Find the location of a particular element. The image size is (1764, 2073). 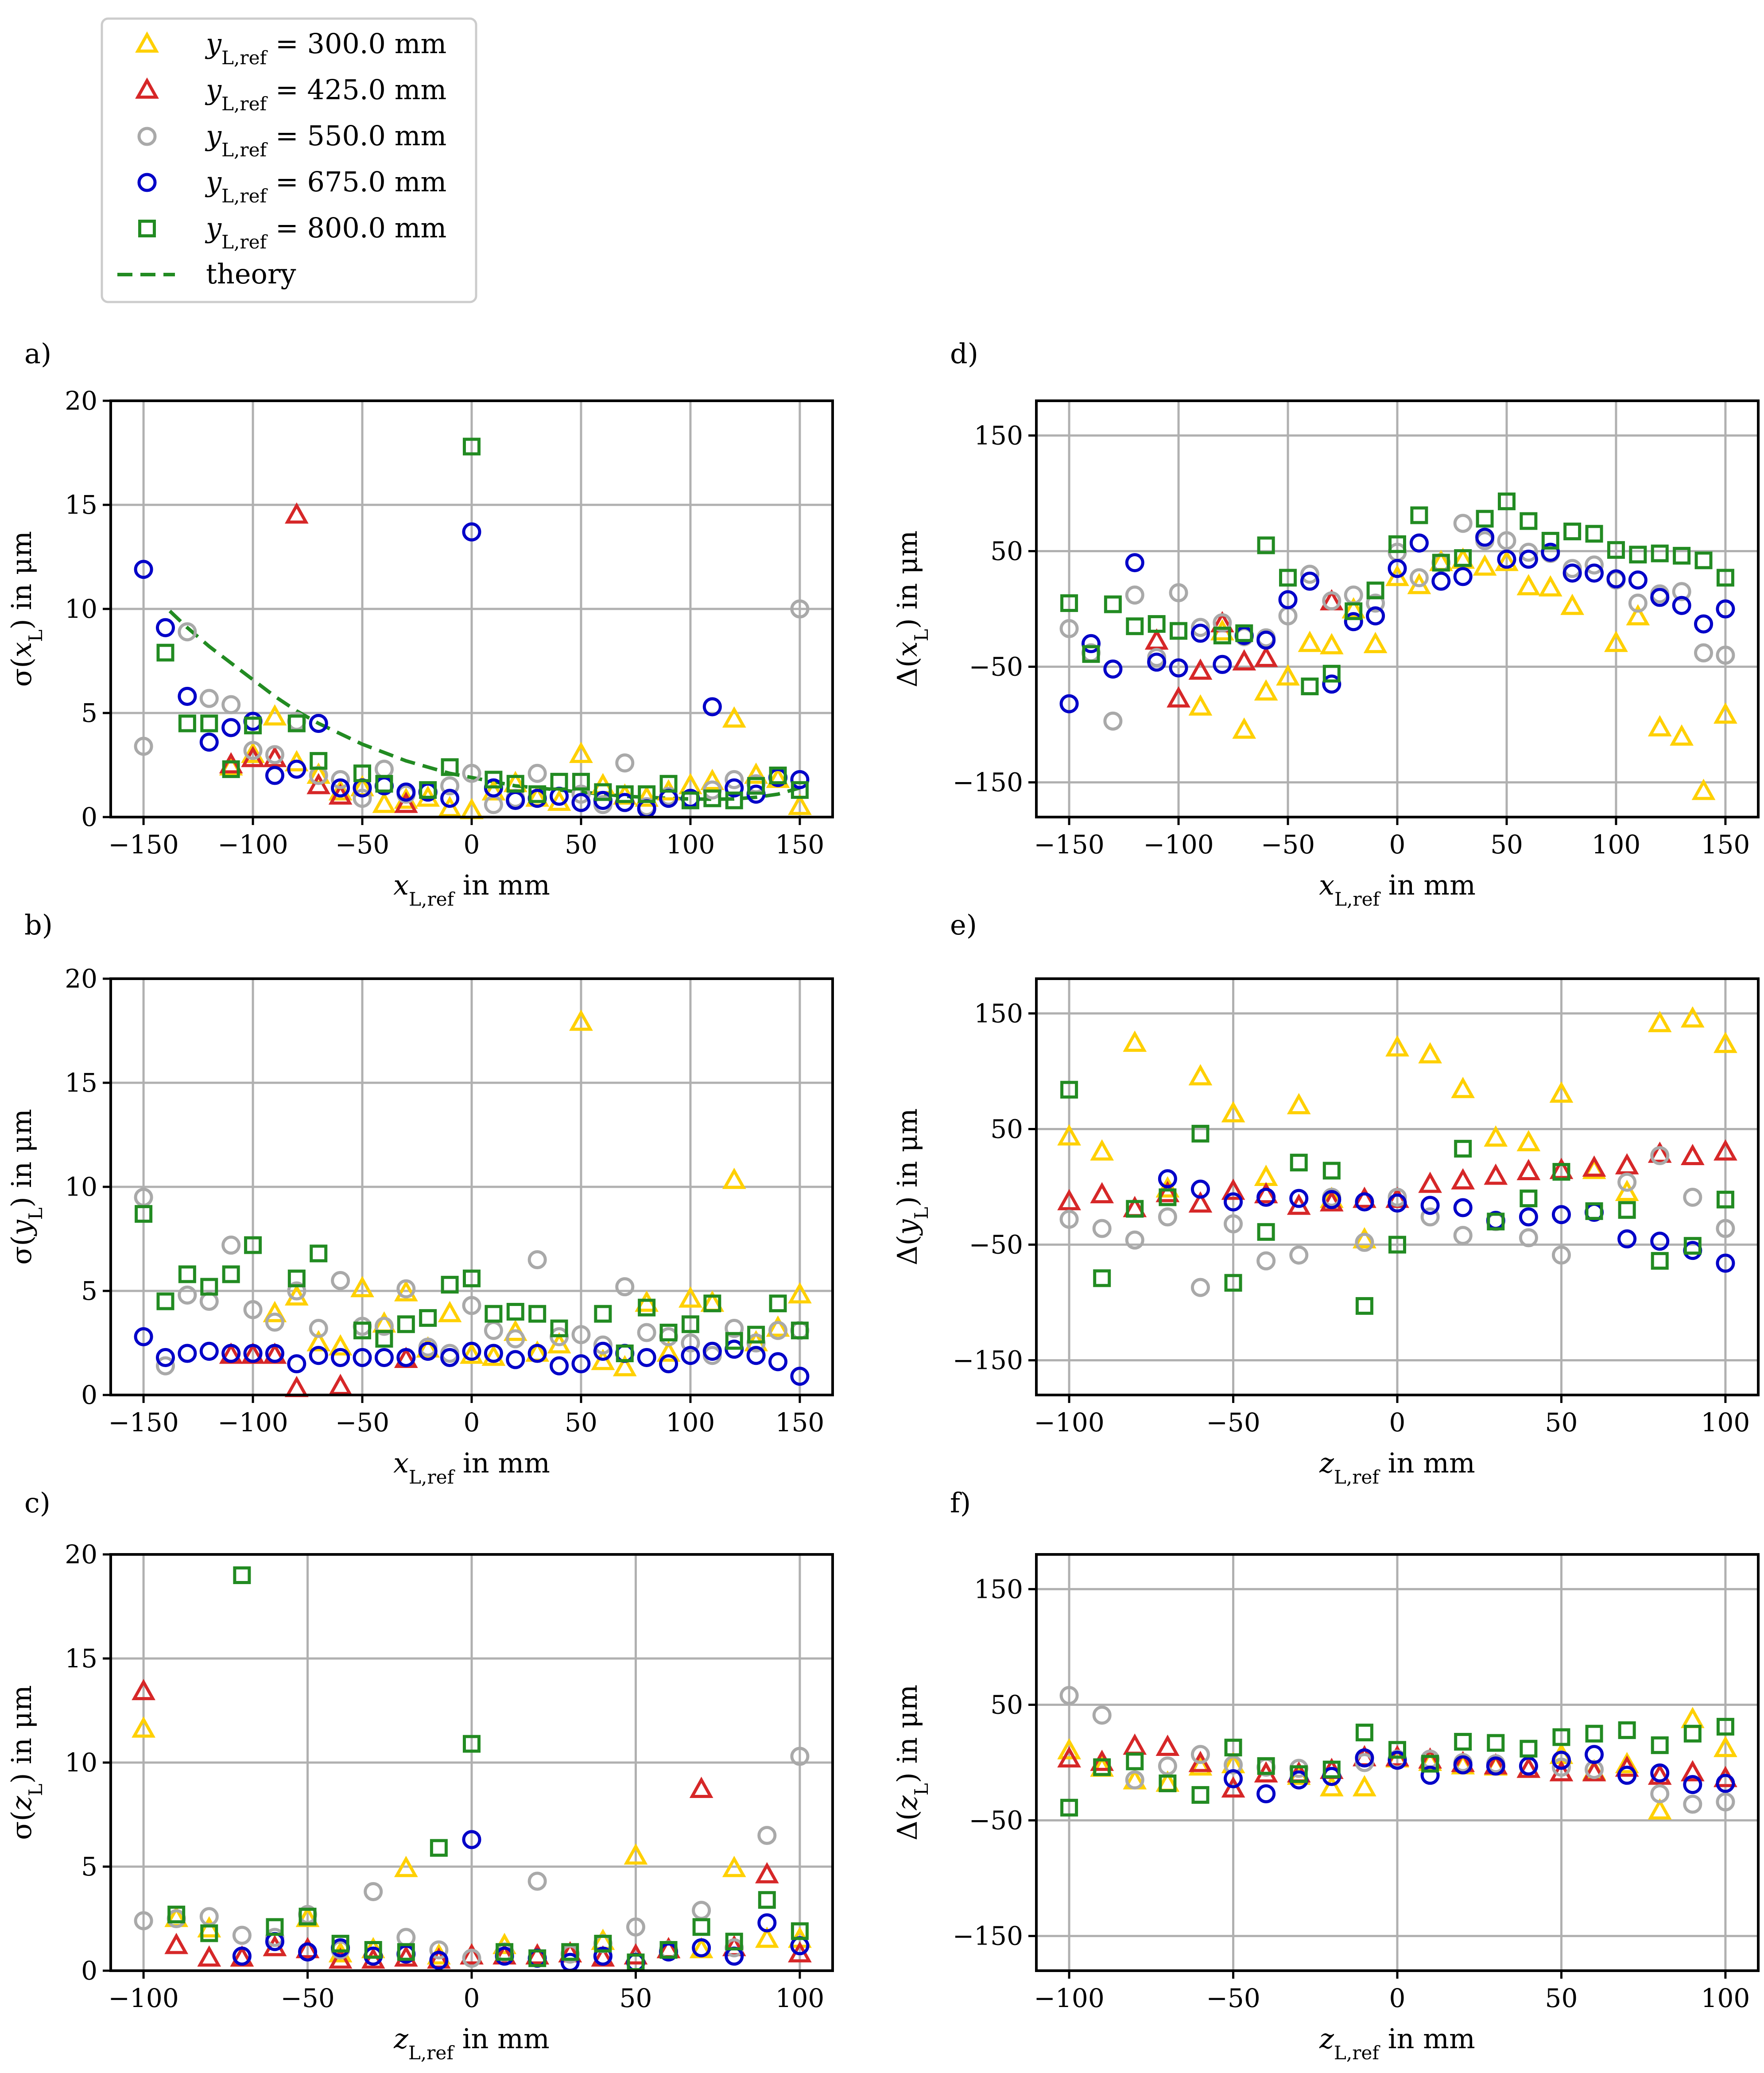

panel-label: a) is located at coordinates (37, 354).